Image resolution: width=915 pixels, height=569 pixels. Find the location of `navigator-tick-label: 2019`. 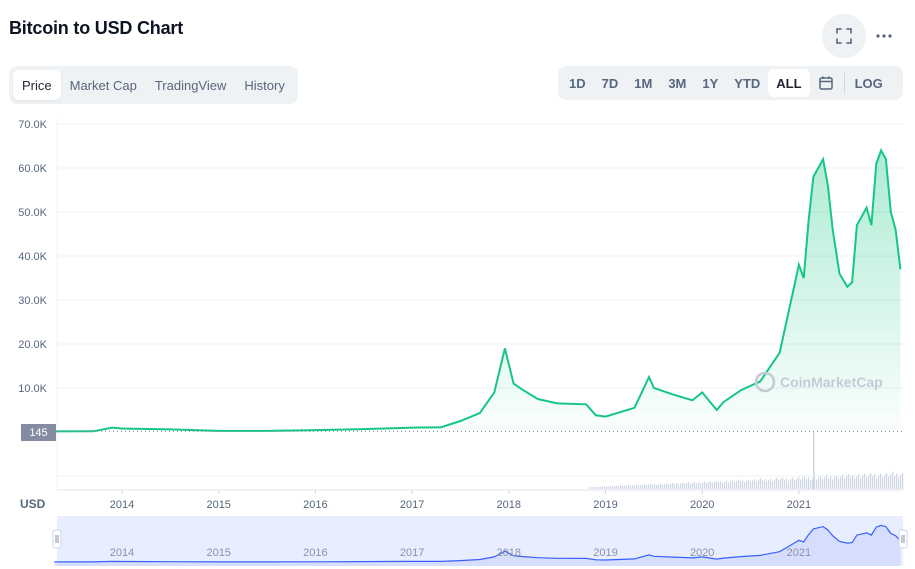

navigator-tick-label: 2019 is located at coordinates (605, 553).